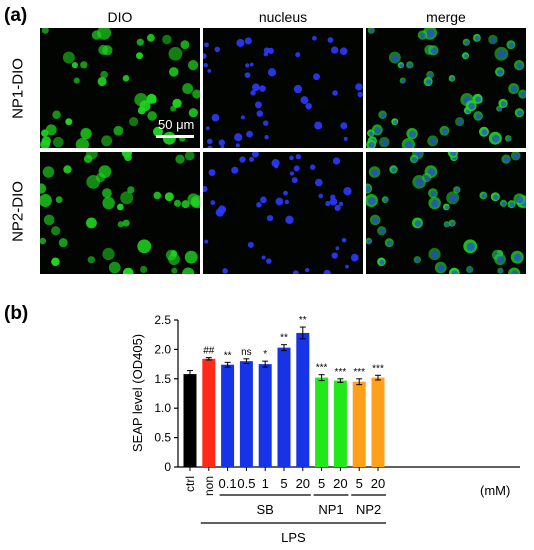  Describe the element at coordinates (246, 483) in the screenshot. I see `x-tick-label: 0.5` at that location.